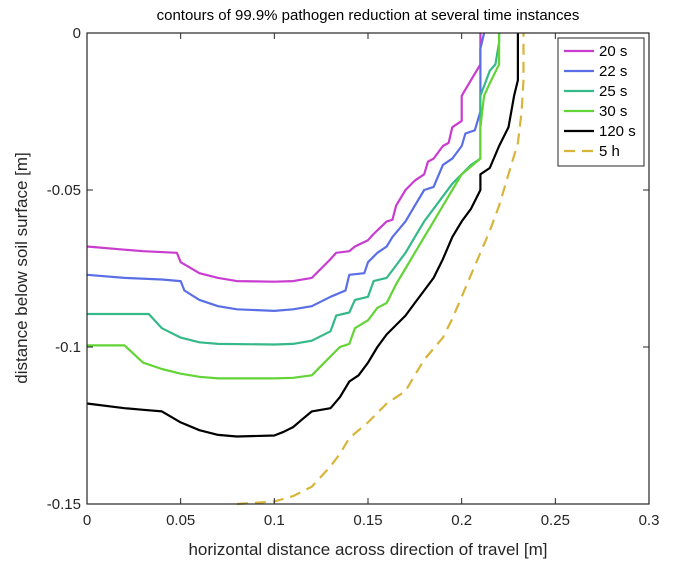 The height and width of the screenshot is (562, 678). What do you see at coordinates (64, 190) in the screenshot?
I see `y-tick-label: -0.05` at bounding box center [64, 190].